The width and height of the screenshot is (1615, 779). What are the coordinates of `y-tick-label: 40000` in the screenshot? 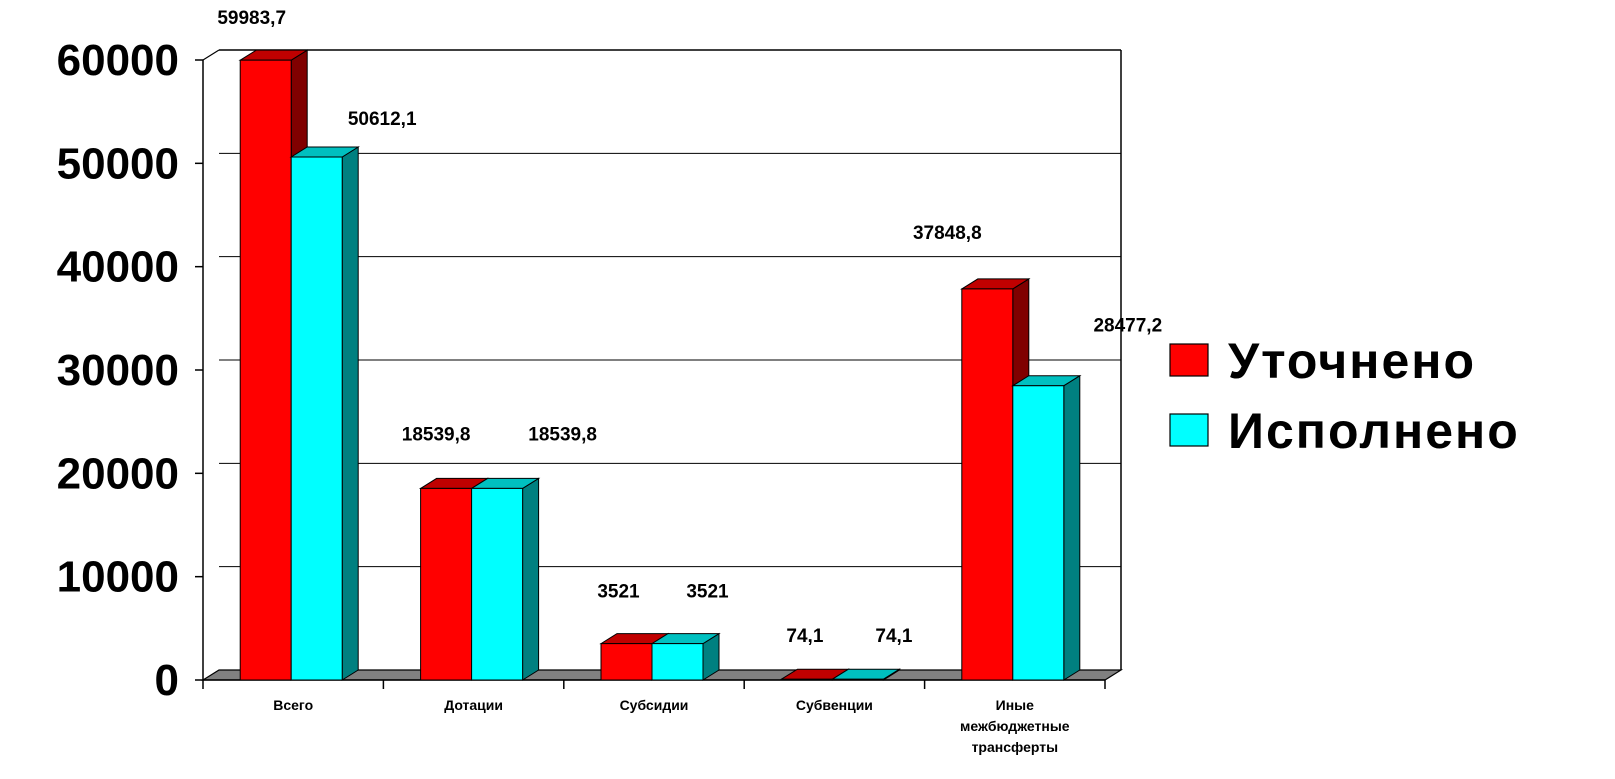 It's located at (118, 267).